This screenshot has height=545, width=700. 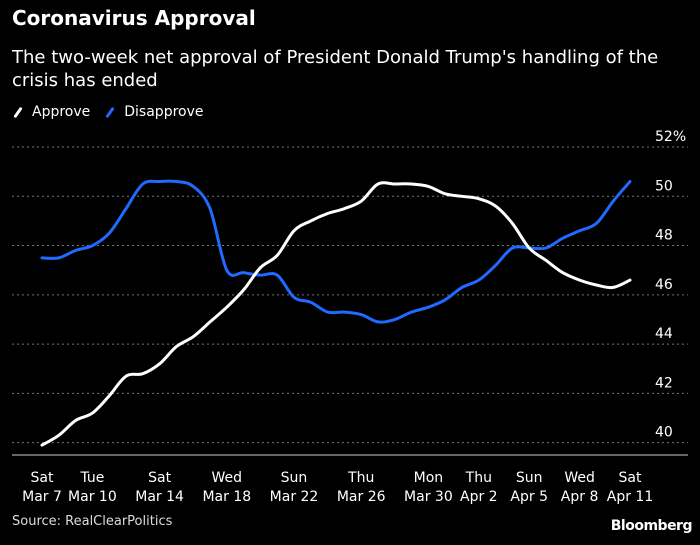 What do you see at coordinates (580, 487) in the screenshot?
I see `x-tick-label: Wed Apr 8` at bounding box center [580, 487].